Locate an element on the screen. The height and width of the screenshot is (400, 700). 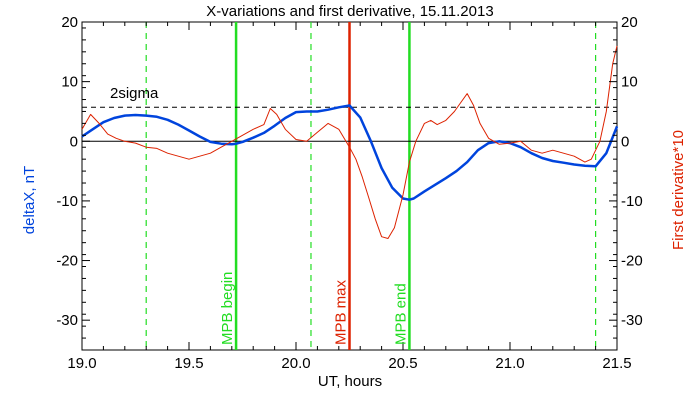
y-axis-label-left: deltaX, nT is located at coordinates (29, 200).